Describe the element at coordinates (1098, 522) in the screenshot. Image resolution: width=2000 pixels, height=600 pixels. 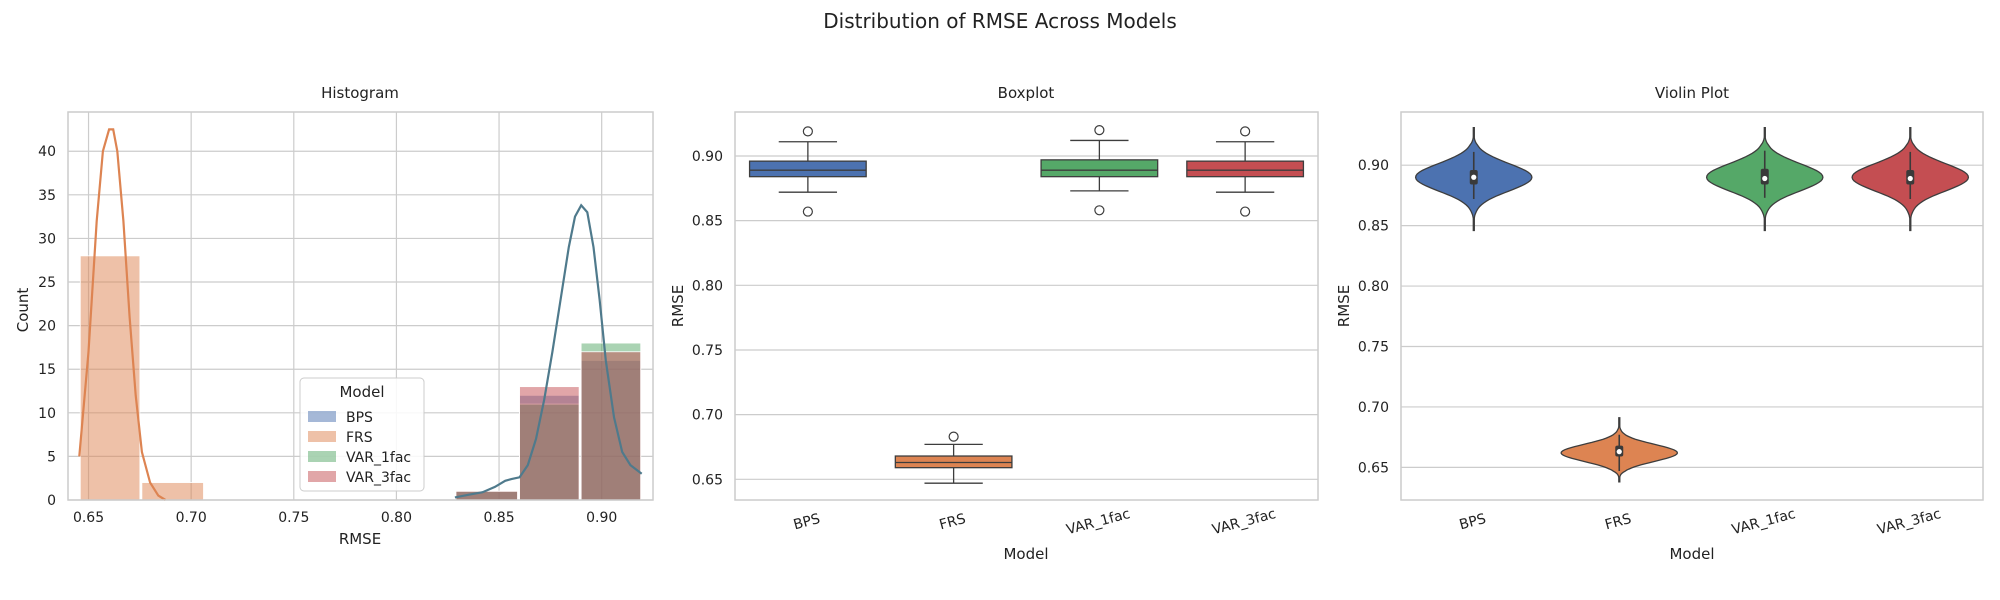
I see `boxplot-x-tick-label: VAR_1fac` at that location.